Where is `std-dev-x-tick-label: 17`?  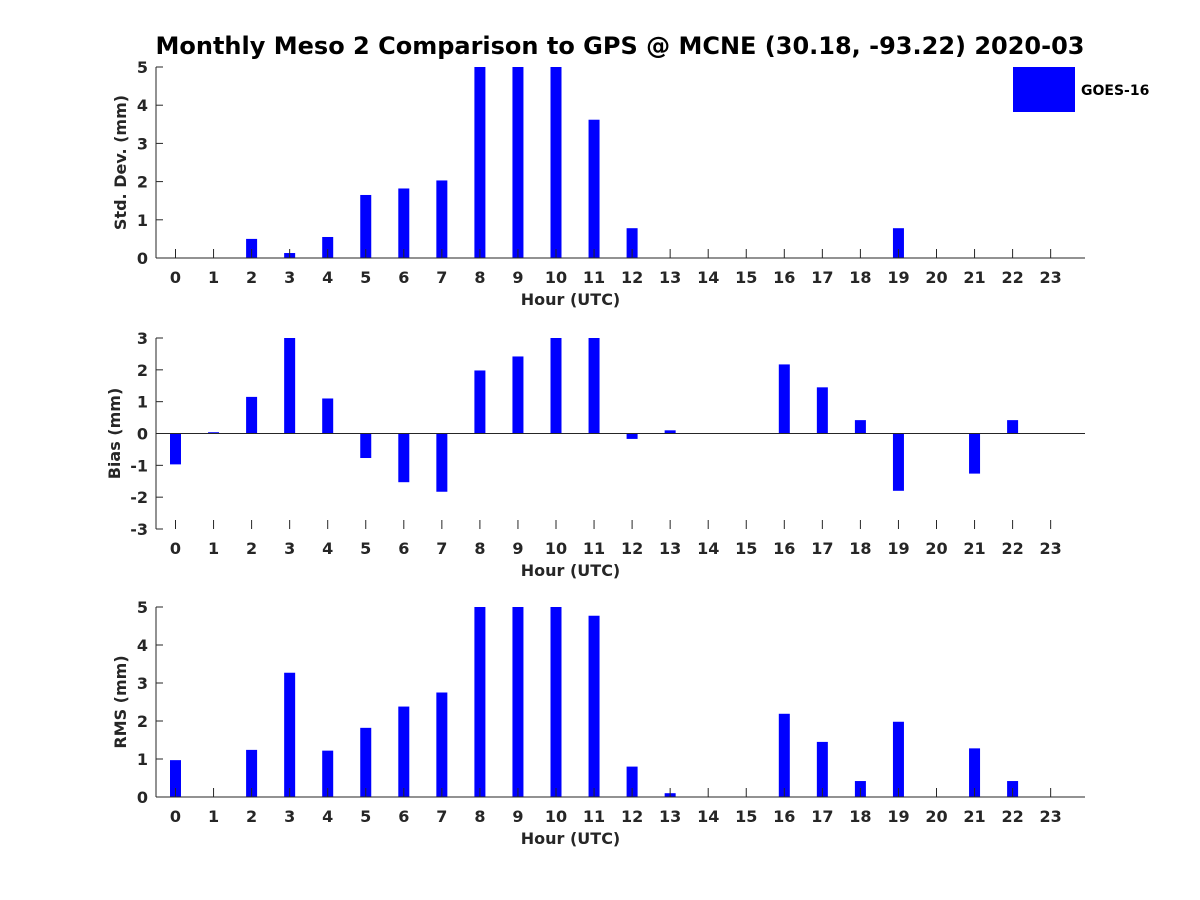 std-dev-x-tick-label: 17 is located at coordinates (822, 277).